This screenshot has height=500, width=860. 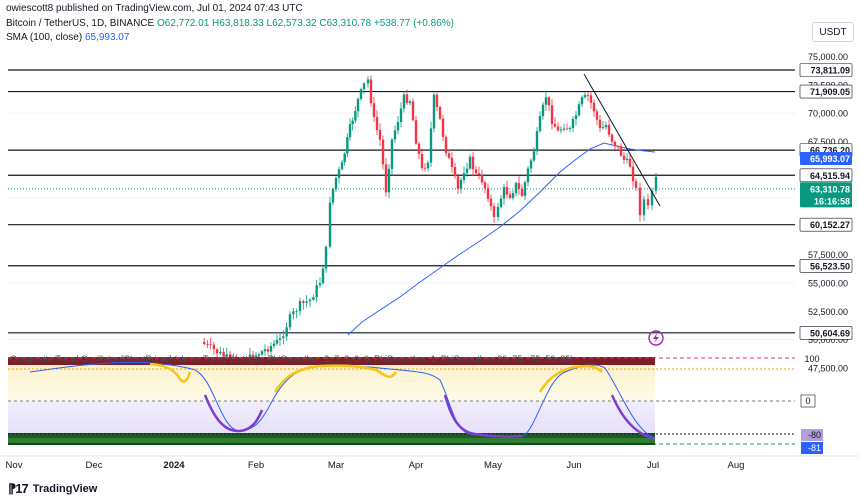 I want to click on tradingview-logo-icon: ⁋17, so click(x=18, y=488).